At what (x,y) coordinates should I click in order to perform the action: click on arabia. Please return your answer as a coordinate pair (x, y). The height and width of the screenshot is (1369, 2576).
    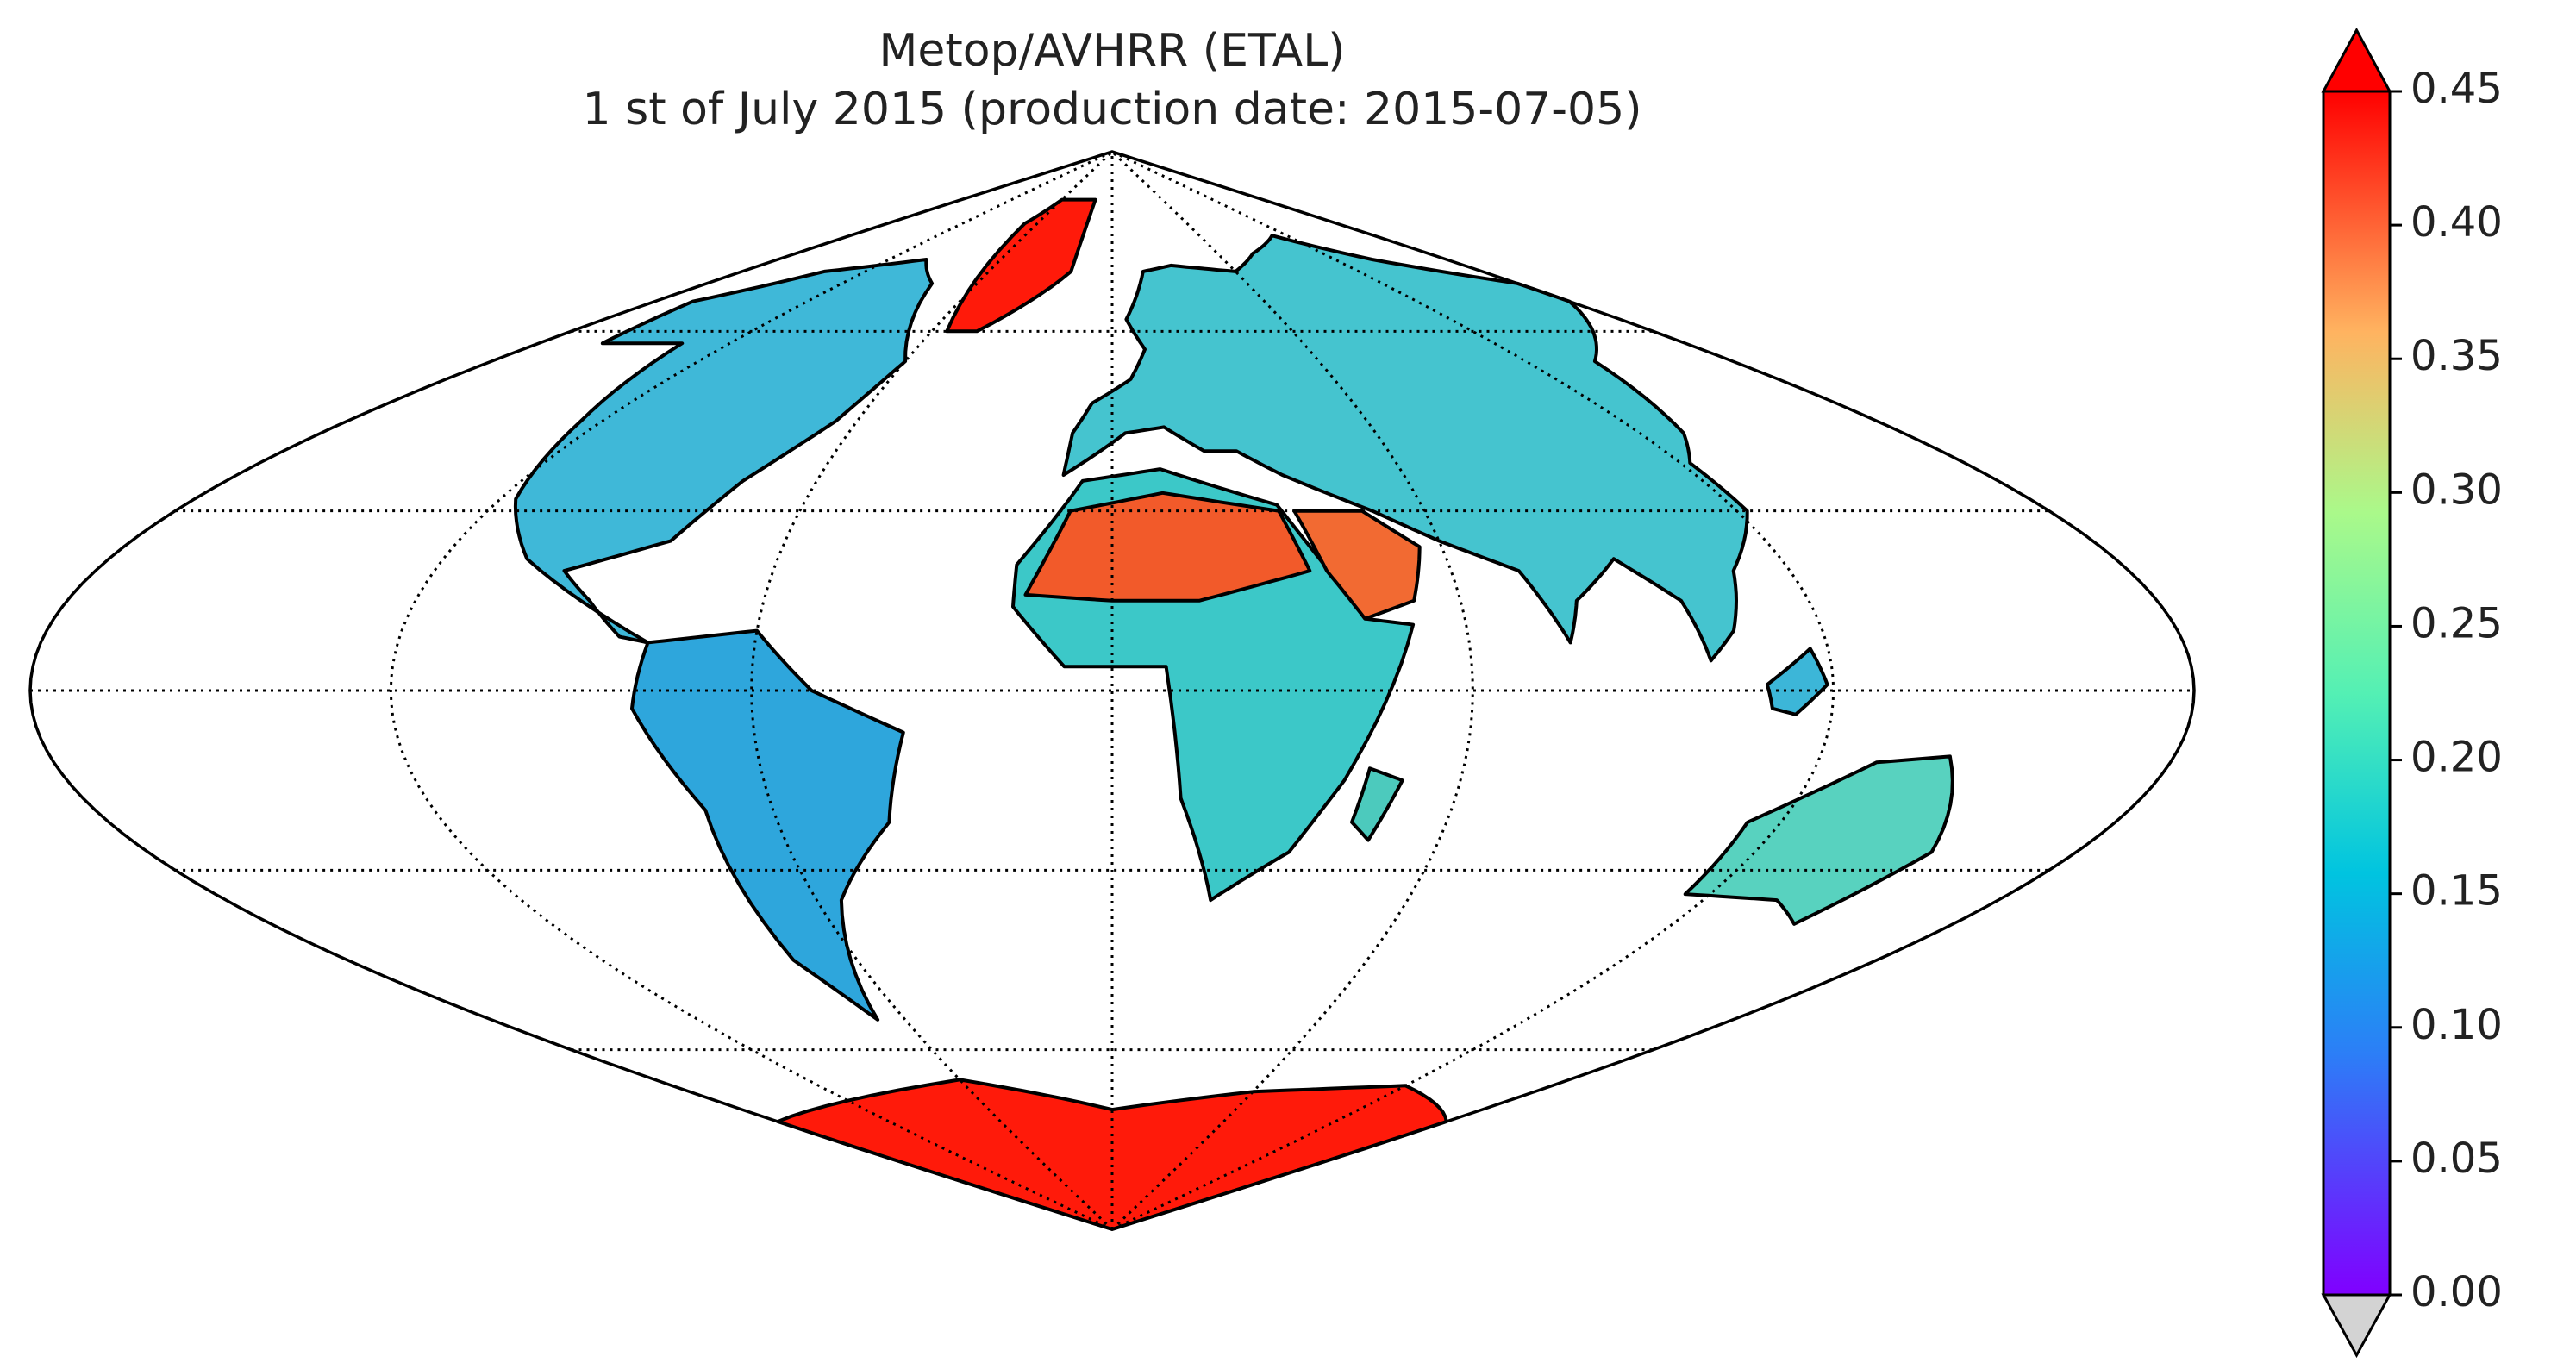
    Looking at the image, I should click on (1357, 565).